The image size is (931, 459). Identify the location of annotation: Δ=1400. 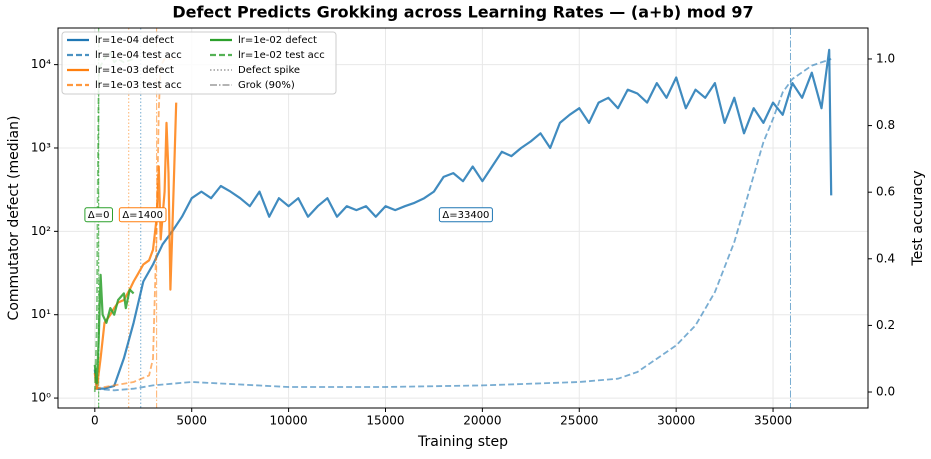
(142, 215).